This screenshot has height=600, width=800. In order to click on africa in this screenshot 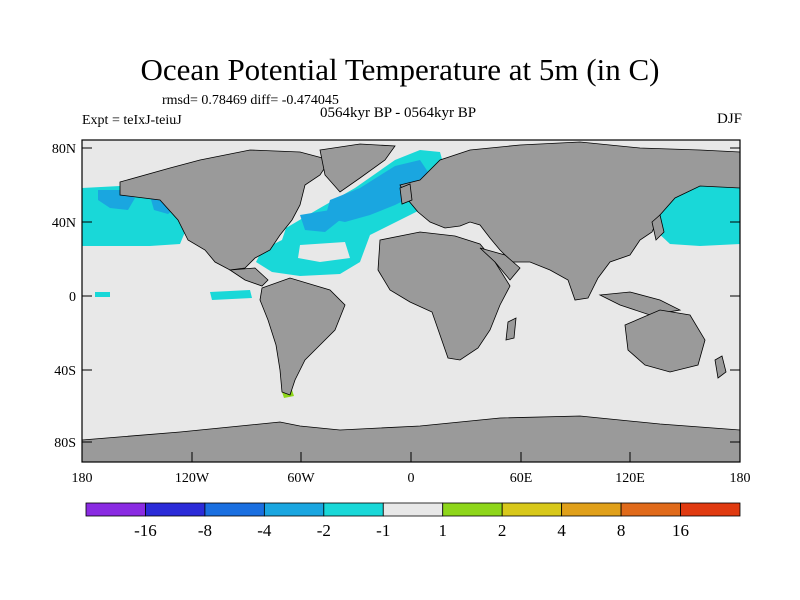, I will do `click(444, 296)`.